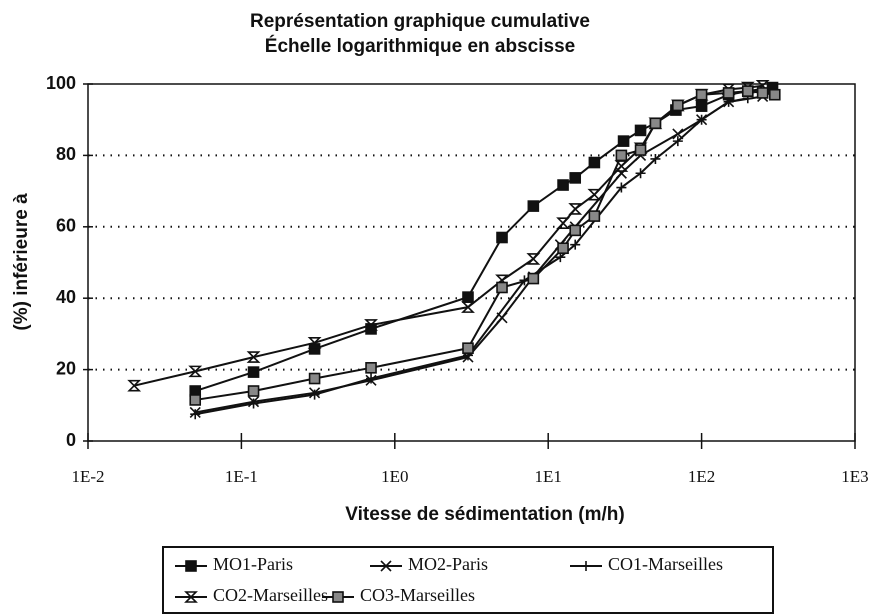 This screenshot has height=615, width=878. What do you see at coordinates (394, 476) in the screenshot?
I see `x-tick-label: 1E0` at bounding box center [394, 476].